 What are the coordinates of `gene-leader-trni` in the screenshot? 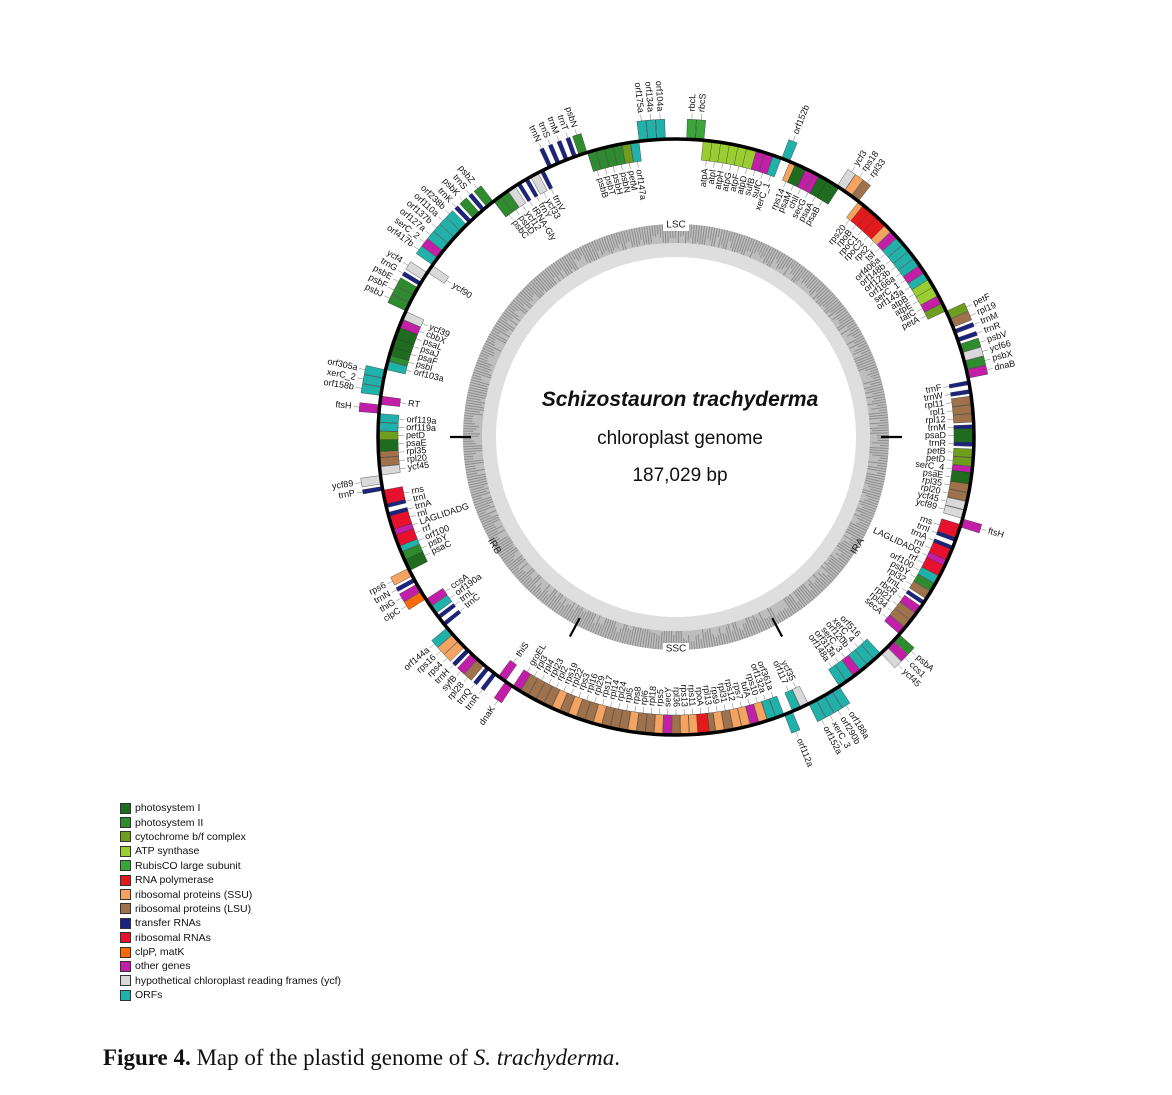 It's located at (408, 500).